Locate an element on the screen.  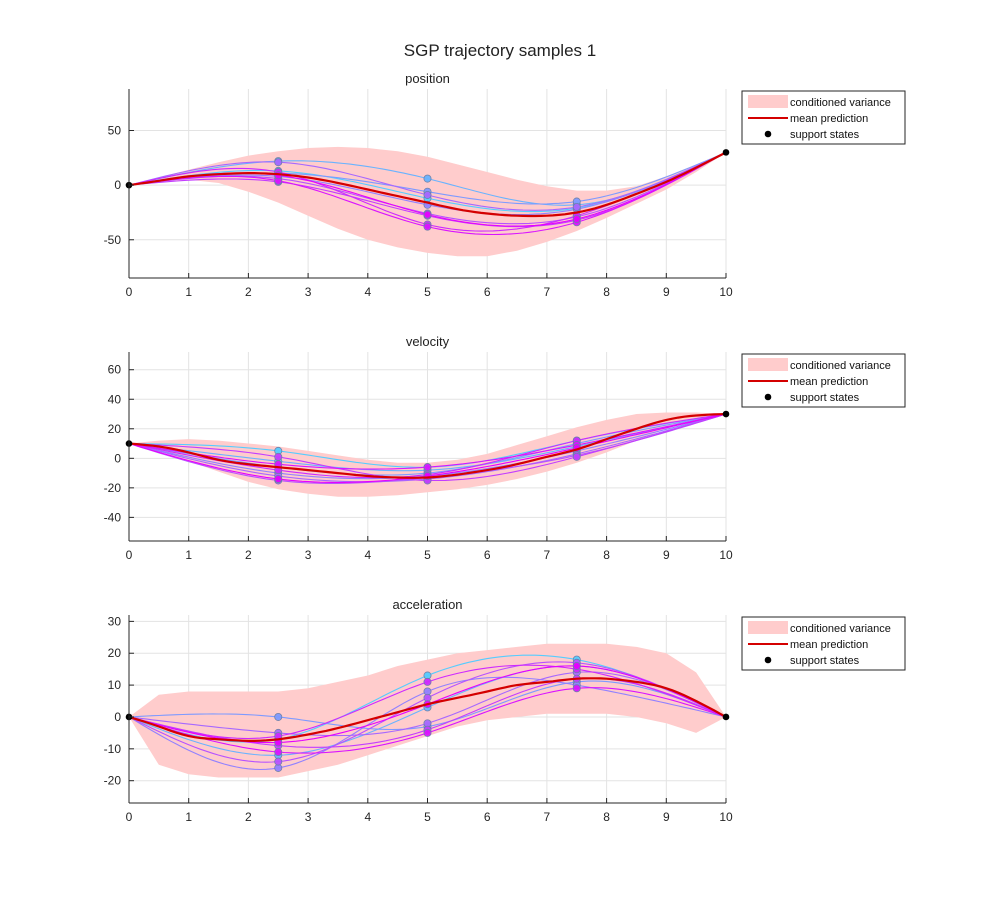
y-tick-label: 60 is located at coordinates (115, 370).